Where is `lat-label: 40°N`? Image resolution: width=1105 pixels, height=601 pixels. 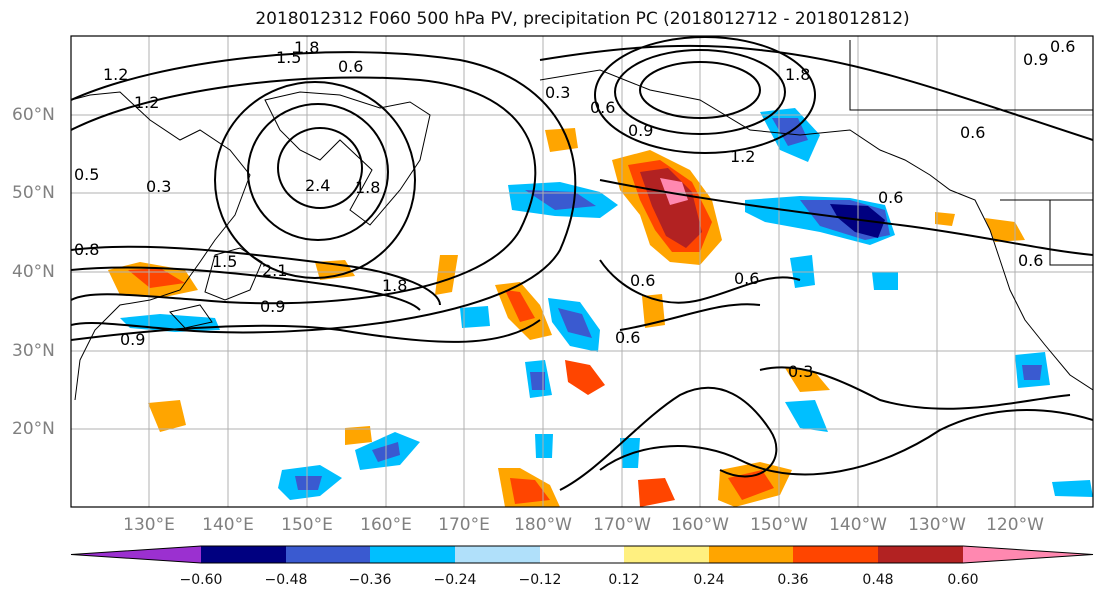 lat-label: 40°N is located at coordinates (33, 272).